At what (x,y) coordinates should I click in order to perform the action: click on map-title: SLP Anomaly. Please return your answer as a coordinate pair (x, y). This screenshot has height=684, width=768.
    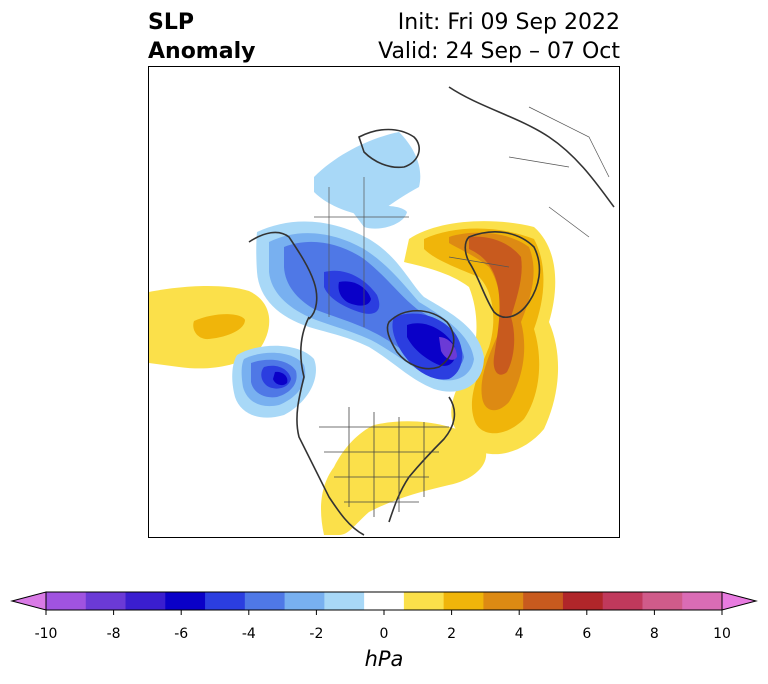
    Looking at the image, I should click on (201, 37).